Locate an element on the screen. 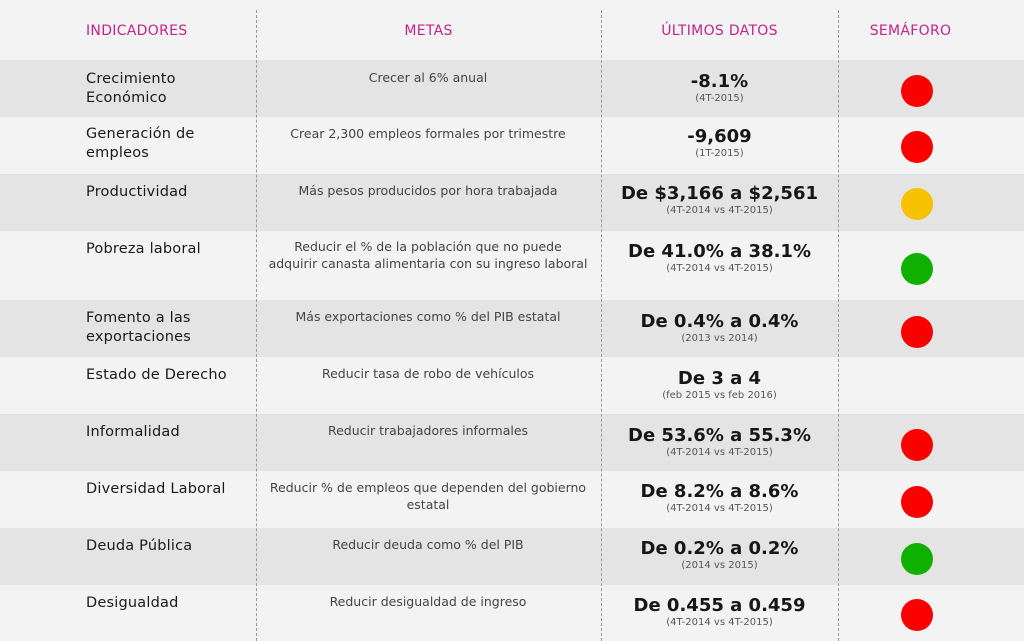  indicator-name: Estado de Derecho is located at coordinates (156, 375).